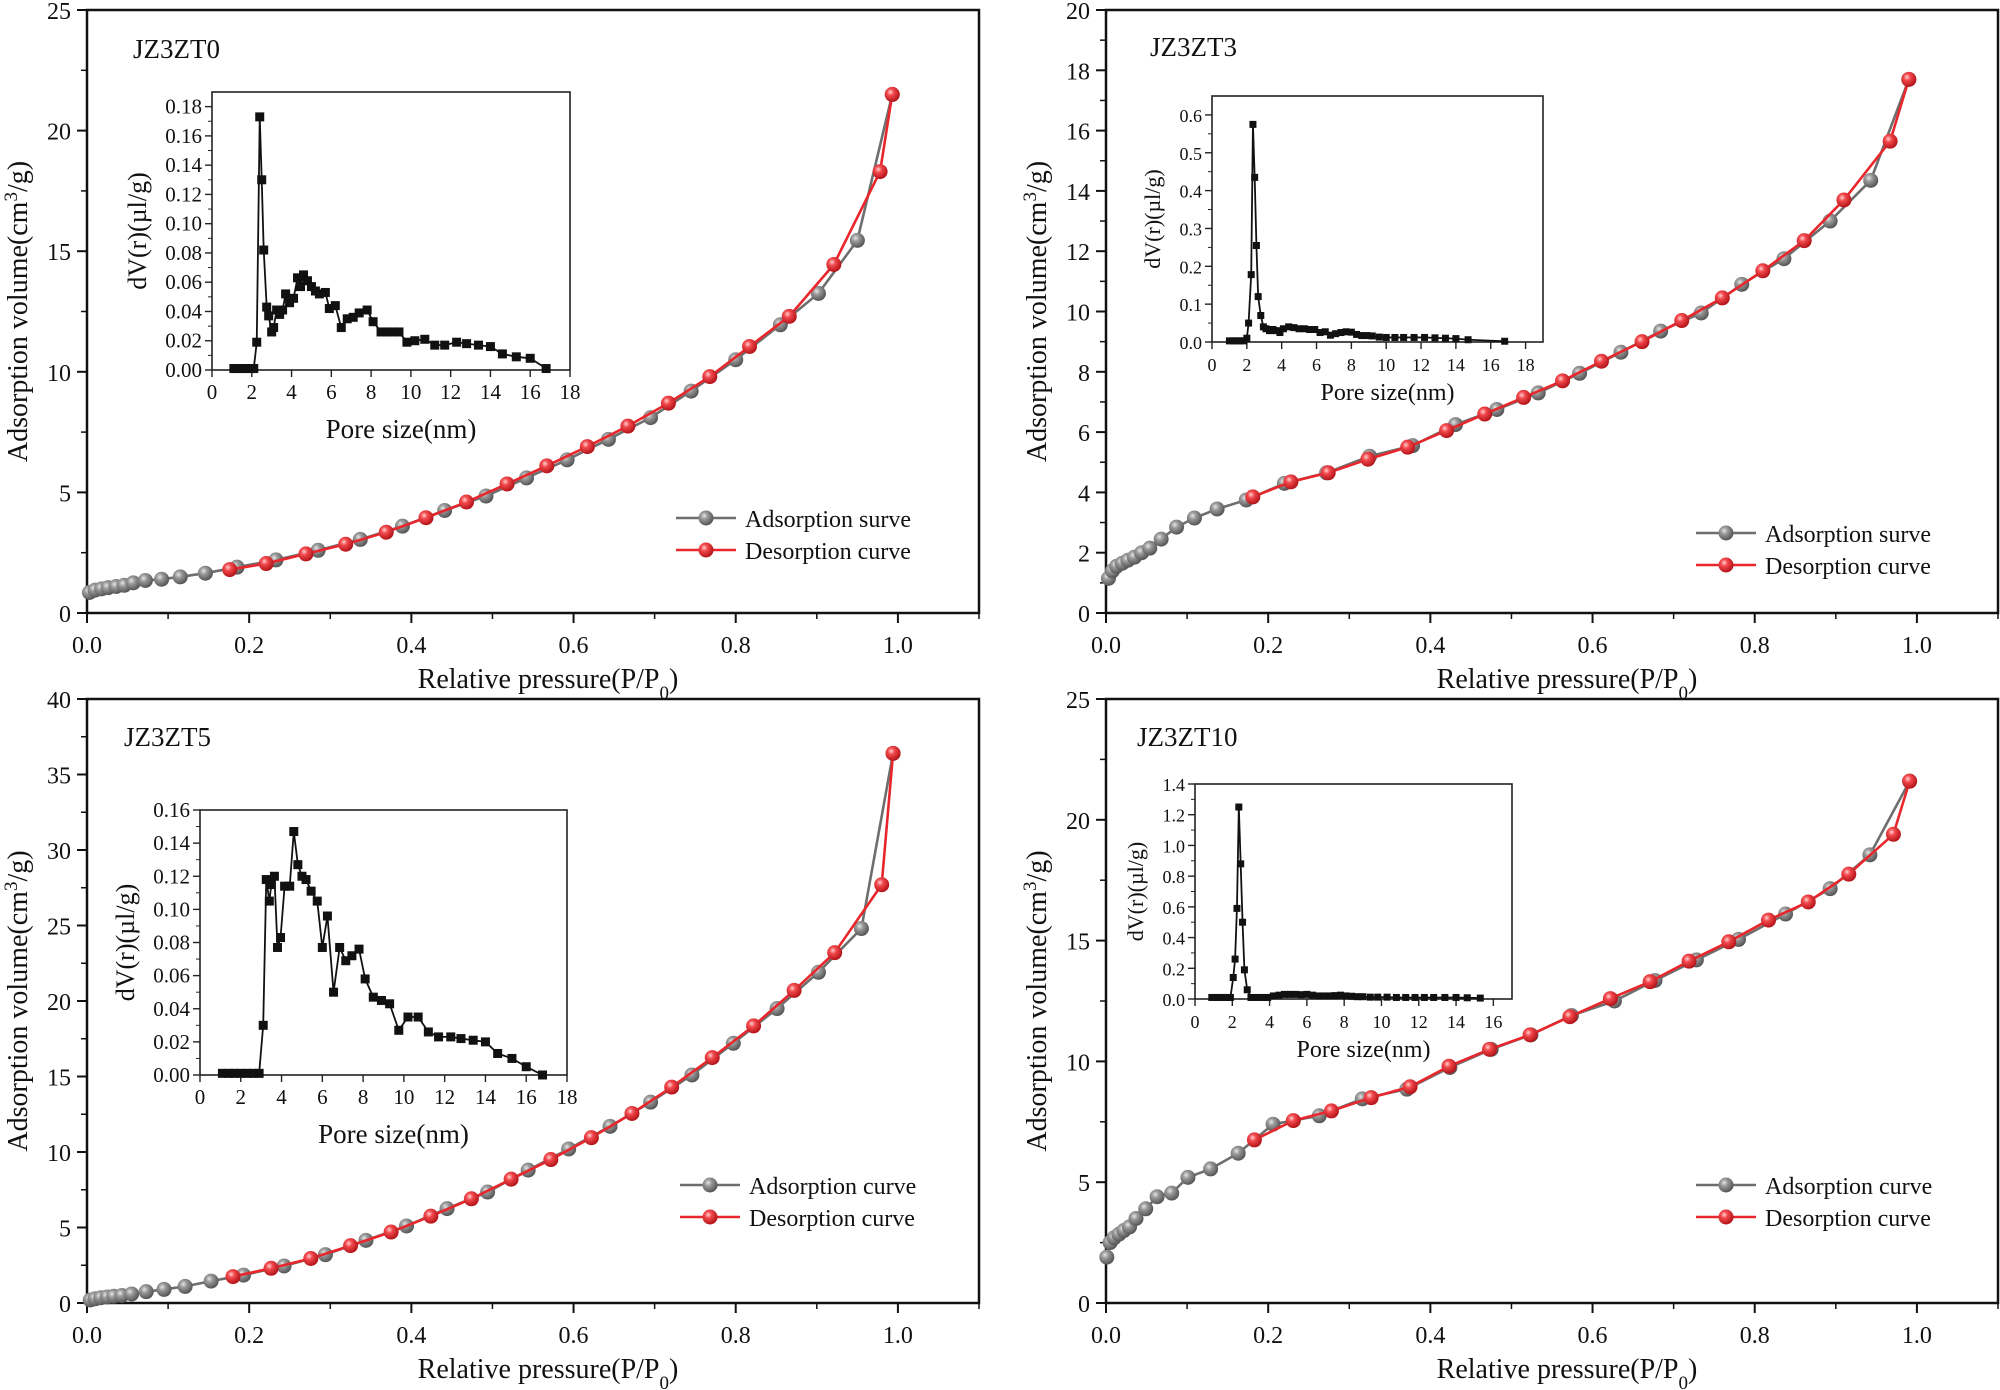 This screenshot has width=2000, height=1390. What do you see at coordinates (59, 852) in the screenshot?
I see `y-tick-label: 30` at bounding box center [59, 852].